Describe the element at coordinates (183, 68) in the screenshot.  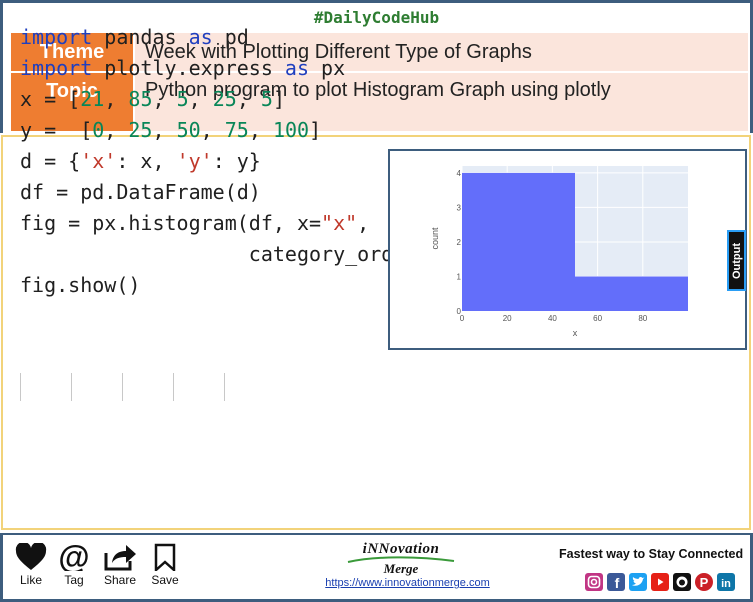
I see `code-line: import plotly.express as px` at that location.